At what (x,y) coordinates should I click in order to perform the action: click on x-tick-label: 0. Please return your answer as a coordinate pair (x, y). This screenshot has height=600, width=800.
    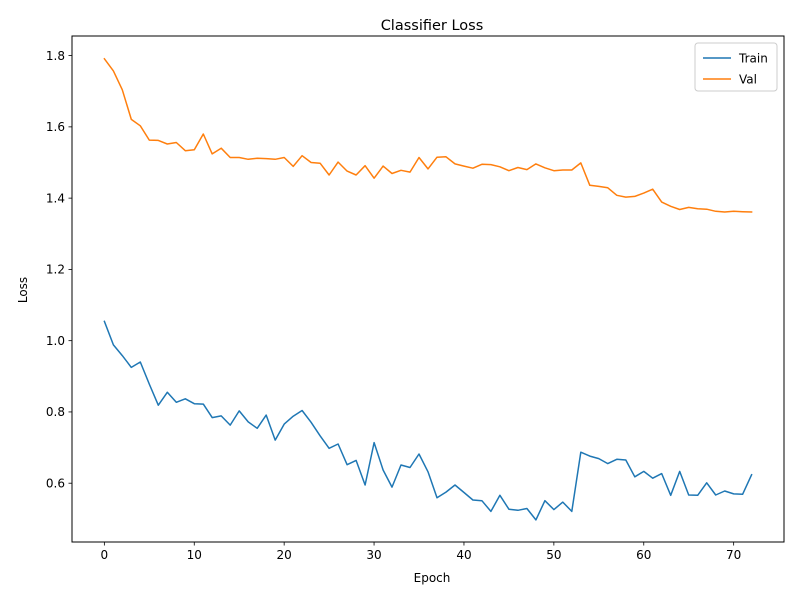
    Looking at the image, I should click on (105, 555).